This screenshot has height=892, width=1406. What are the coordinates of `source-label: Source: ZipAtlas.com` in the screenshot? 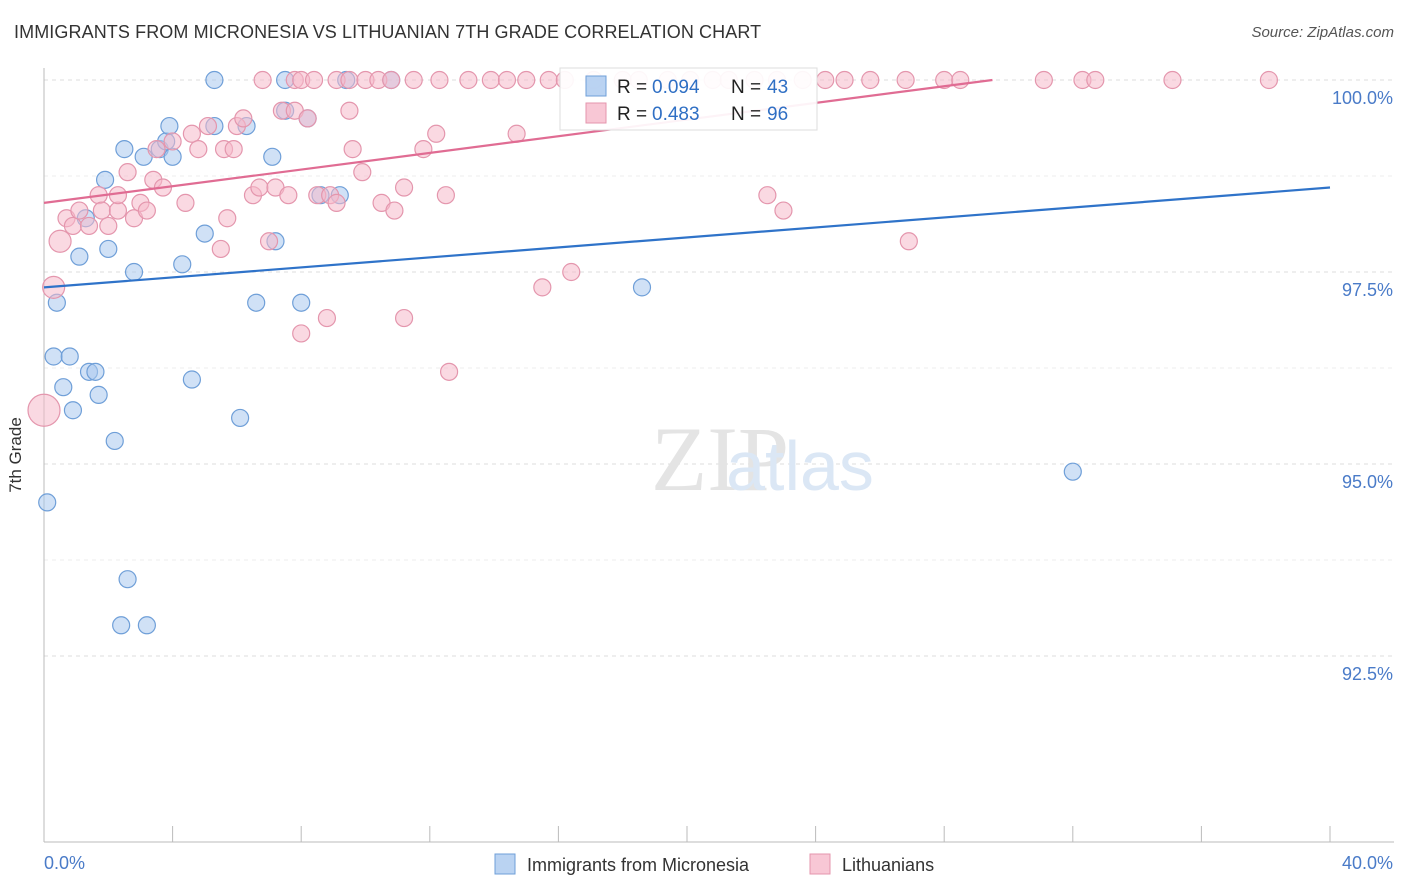 It's located at (1322, 32).